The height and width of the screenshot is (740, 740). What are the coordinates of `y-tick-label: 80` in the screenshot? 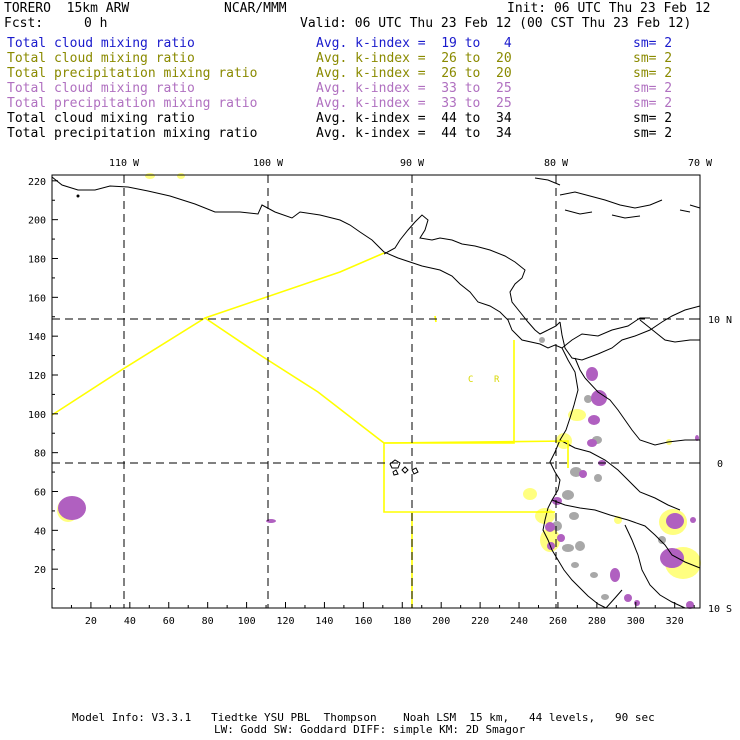 It's located at (40, 454).